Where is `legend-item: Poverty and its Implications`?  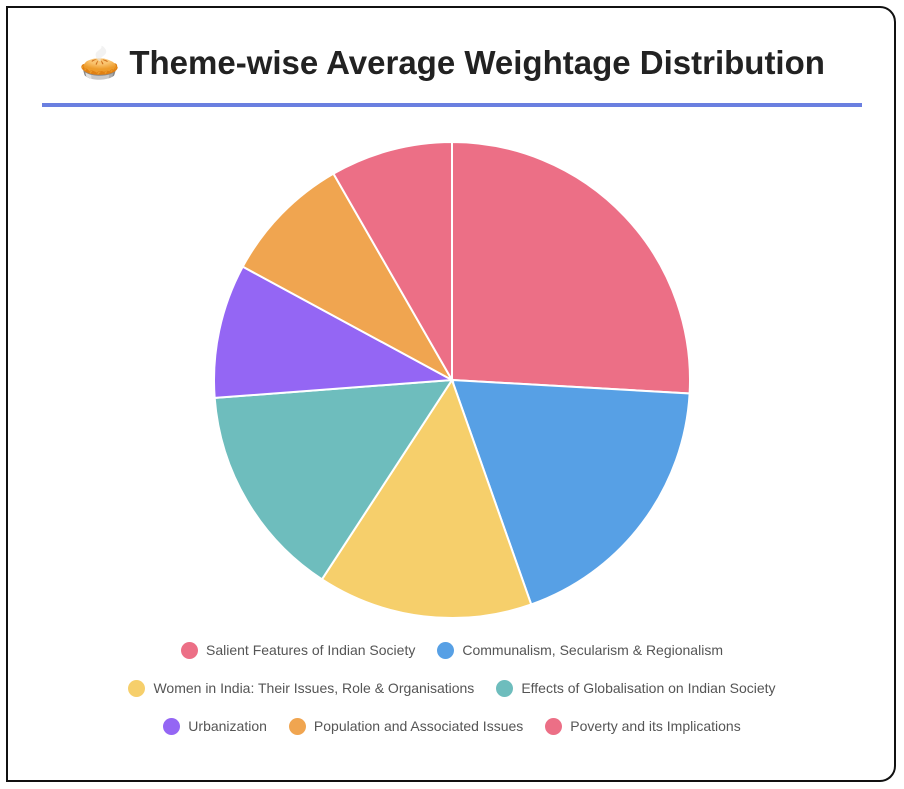
legend-item: Poverty and its Implications is located at coordinates (643, 726).